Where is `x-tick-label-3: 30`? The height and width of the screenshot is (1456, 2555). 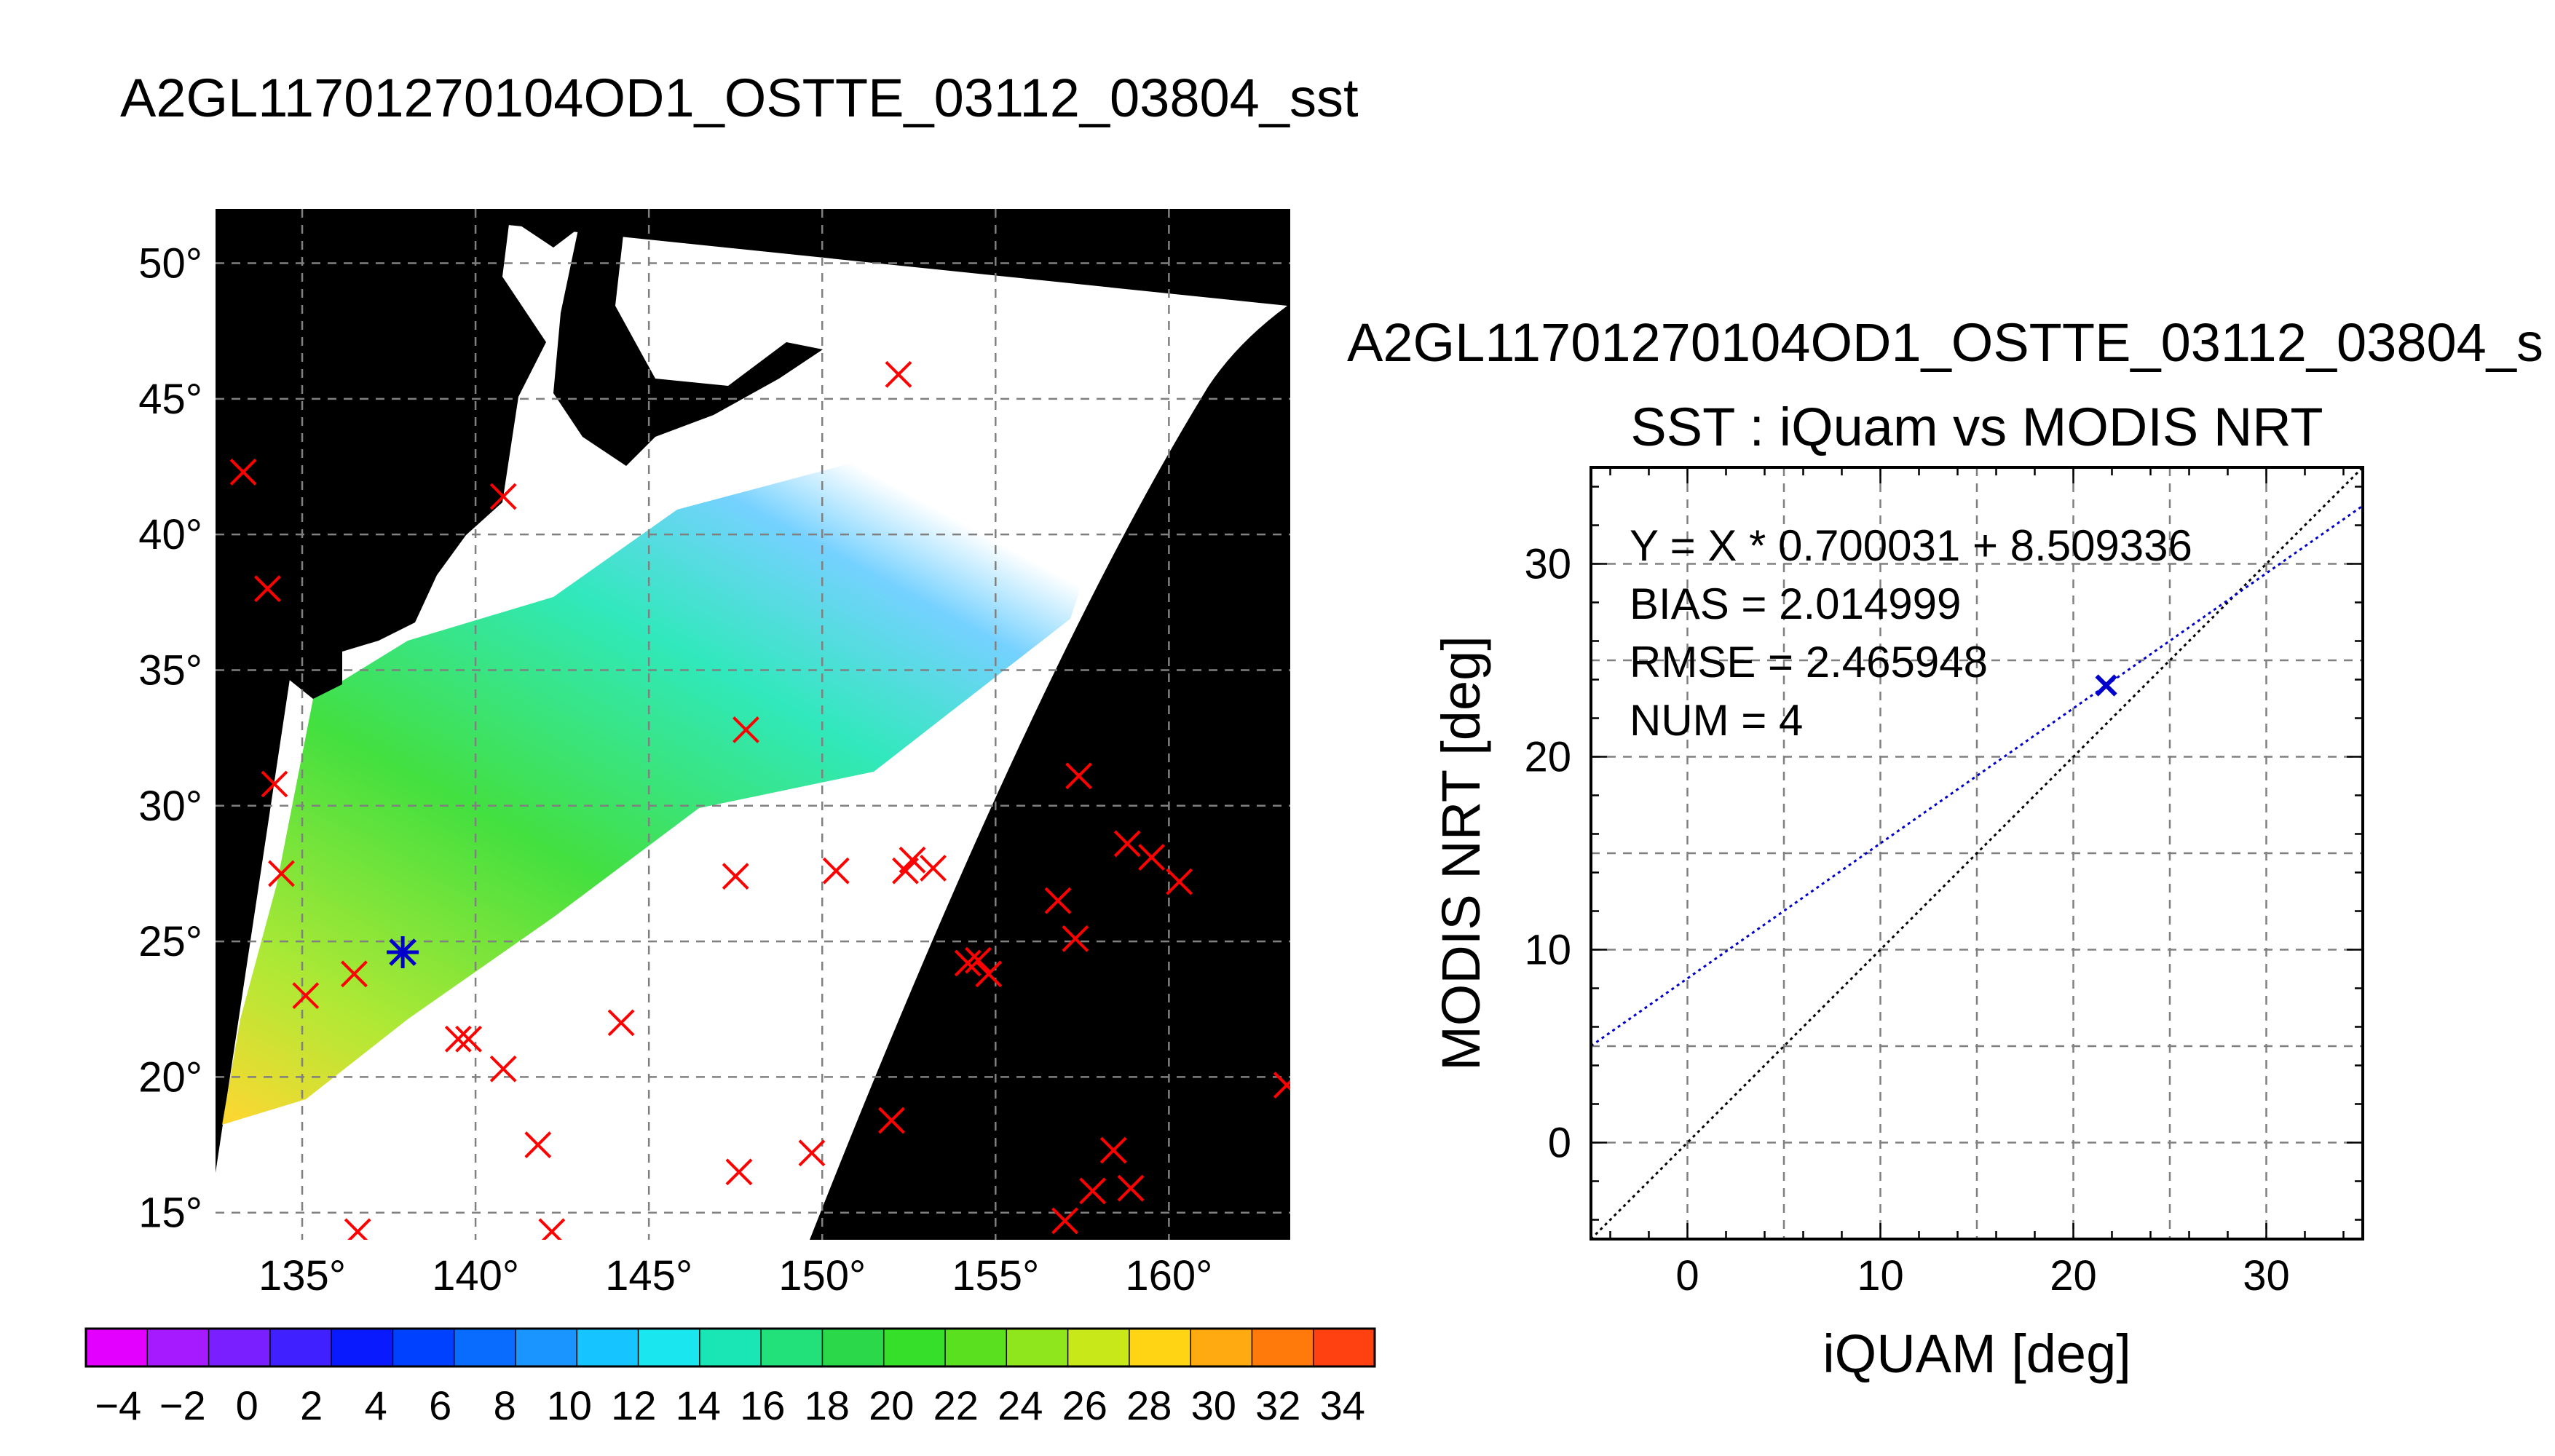 x-tick-label-3: 30 is located at coordinates (2266, 1275).